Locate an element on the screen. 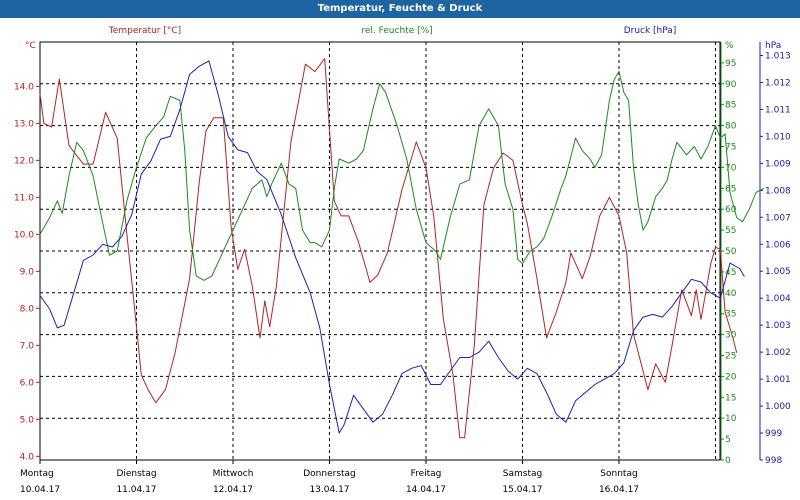  humidity-tick-label: 10 is located at coordinates (731, 419).